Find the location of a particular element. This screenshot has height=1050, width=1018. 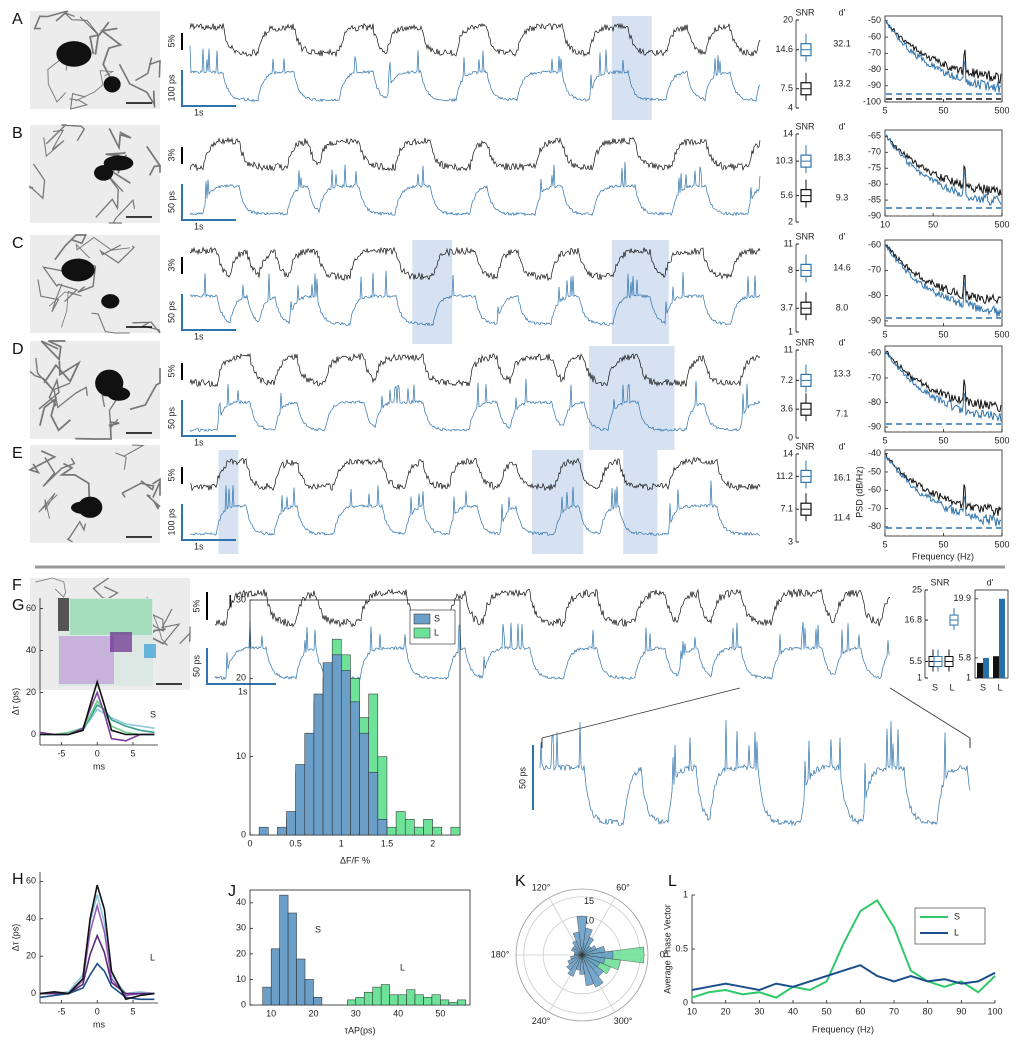

scale-label: 1s is located at coordinates (199, 546).